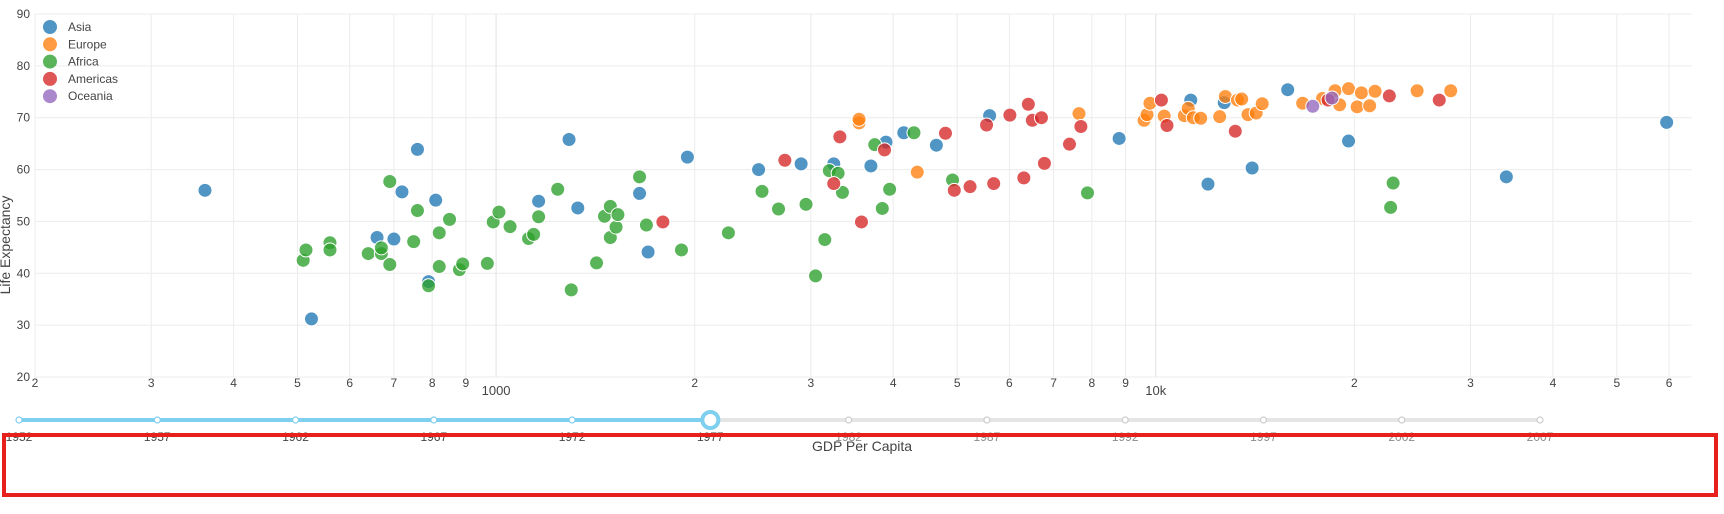  Describe the element at coordinates (852, 387) in the screenshot. I see `x-axis-ticks: 2 3 4 5 6 7 8 9 2 3 4 5 6 7 8 9 2 3 4 5 6 1000 10k` at that location.